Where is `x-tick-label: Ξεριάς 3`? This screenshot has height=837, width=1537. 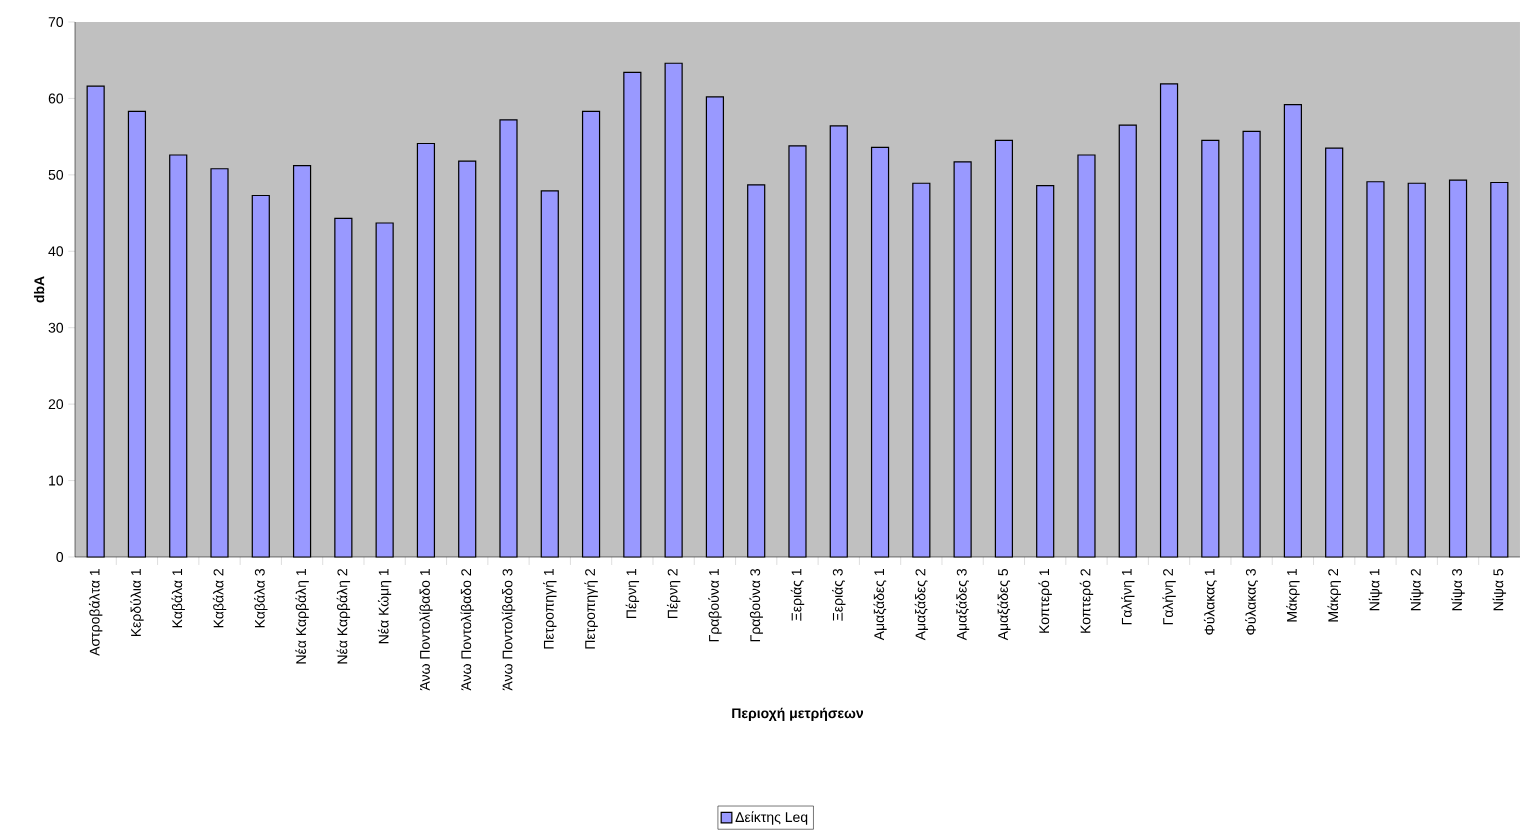 x-tick-label: Ξεριάς 3 is located at coordinates (839, 594).